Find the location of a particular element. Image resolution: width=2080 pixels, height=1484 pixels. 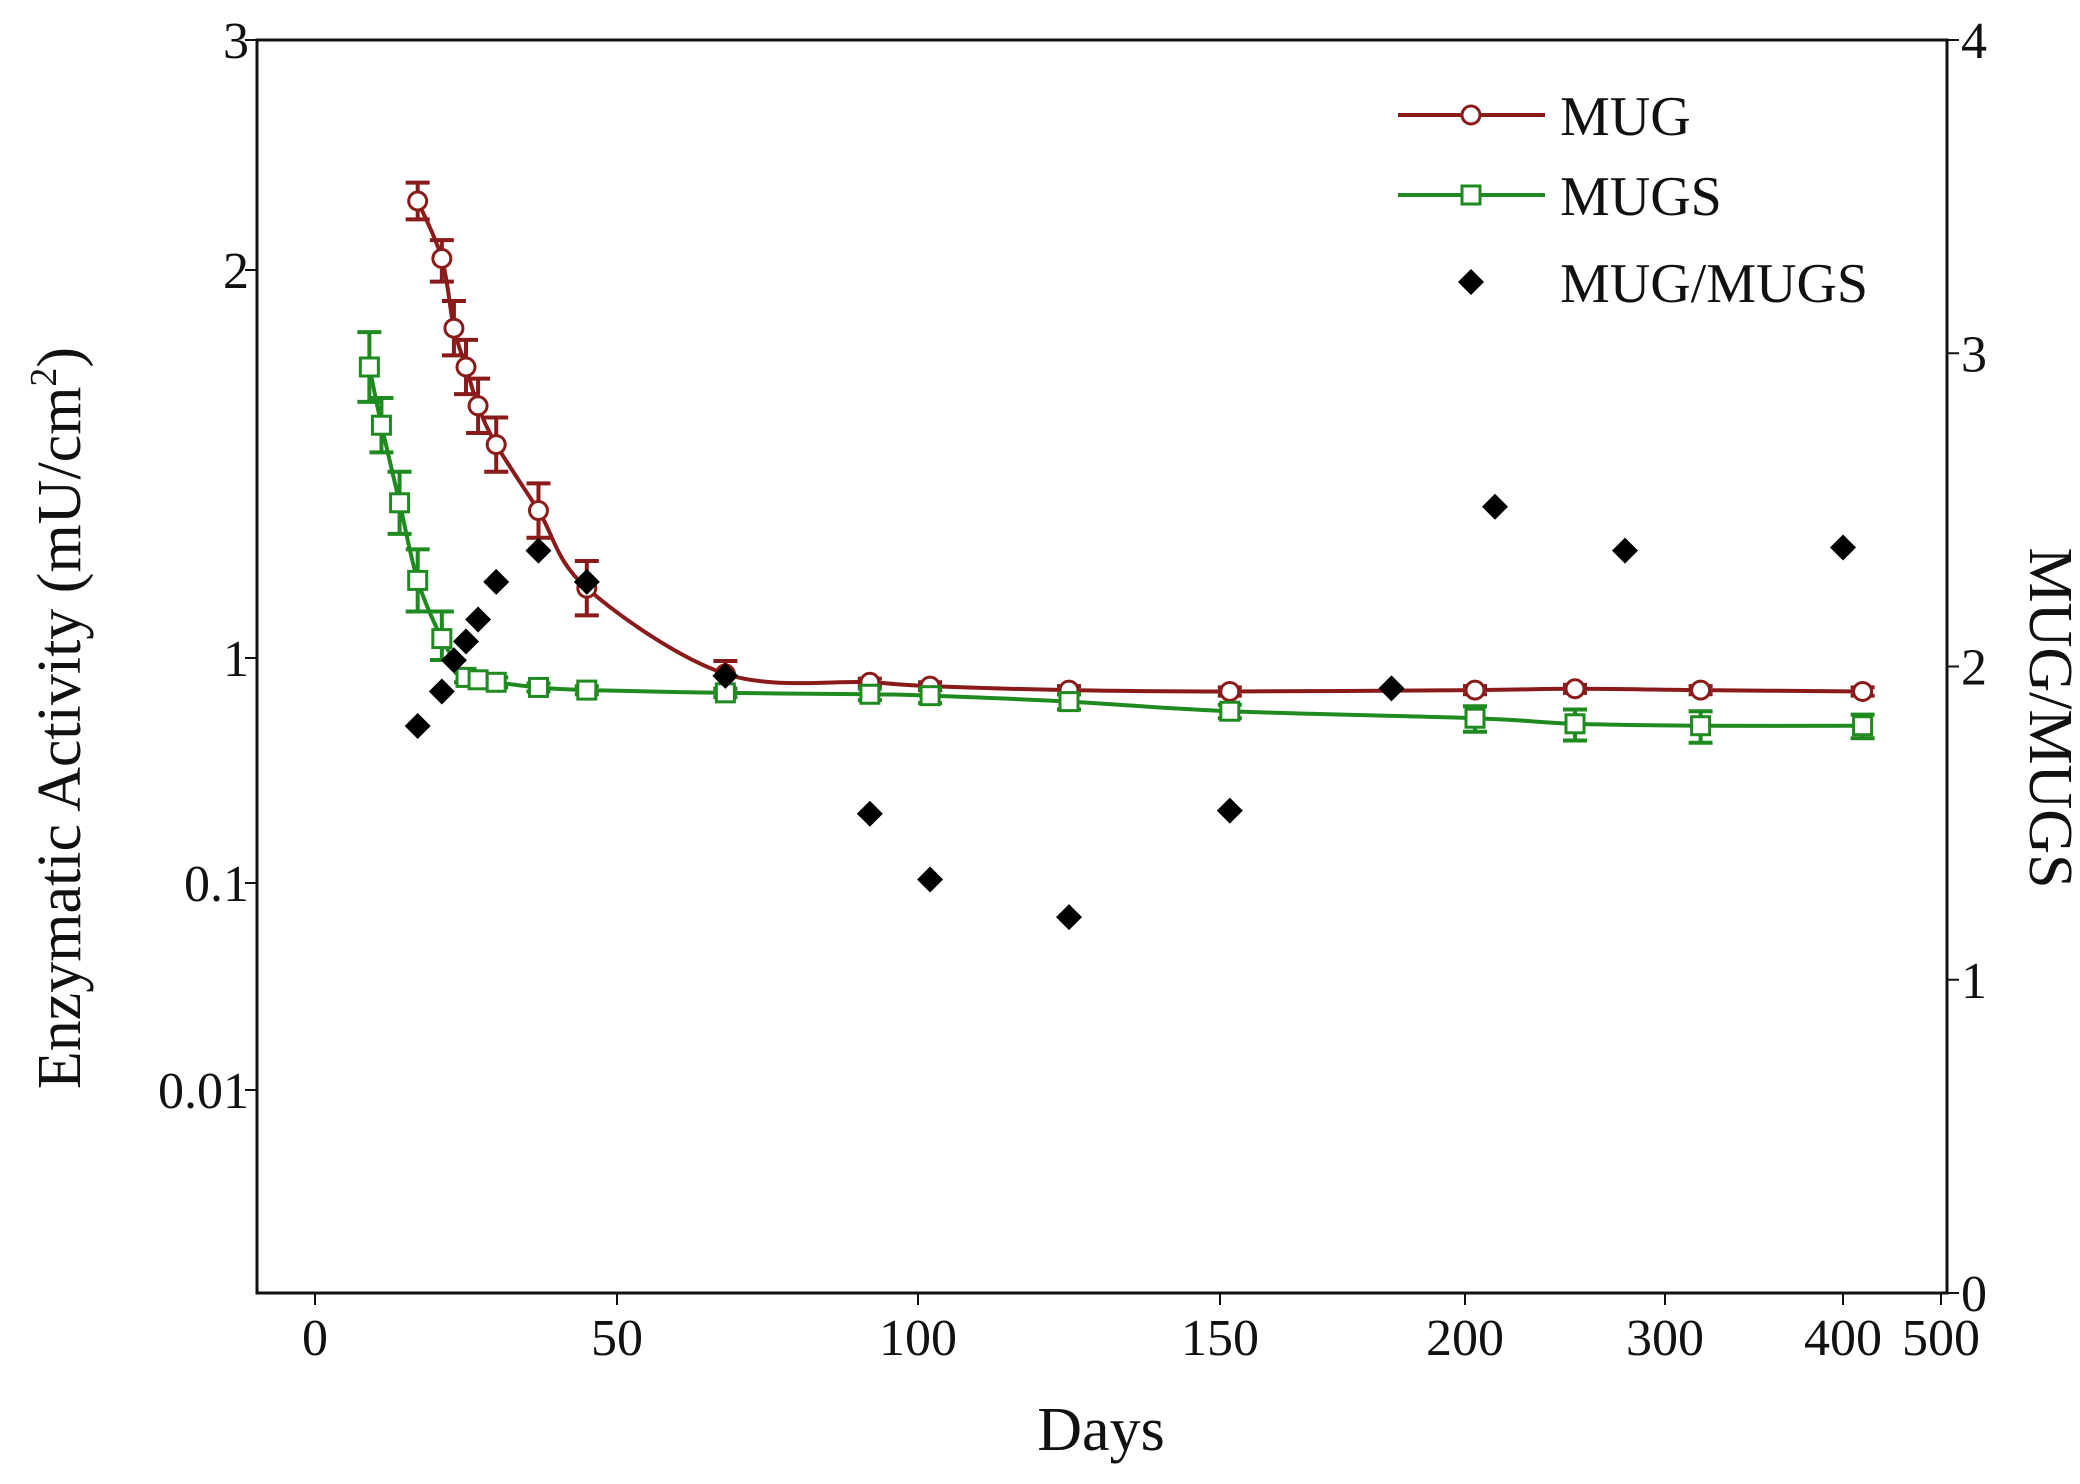

x-tick-label: 50 is located at coordinates (617, 1338).